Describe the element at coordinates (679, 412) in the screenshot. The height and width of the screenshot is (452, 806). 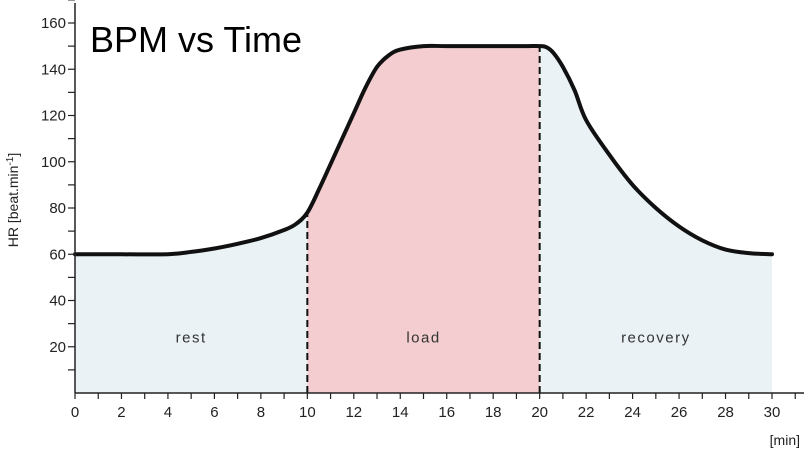
I see `x-tick-label: 26` at that location.